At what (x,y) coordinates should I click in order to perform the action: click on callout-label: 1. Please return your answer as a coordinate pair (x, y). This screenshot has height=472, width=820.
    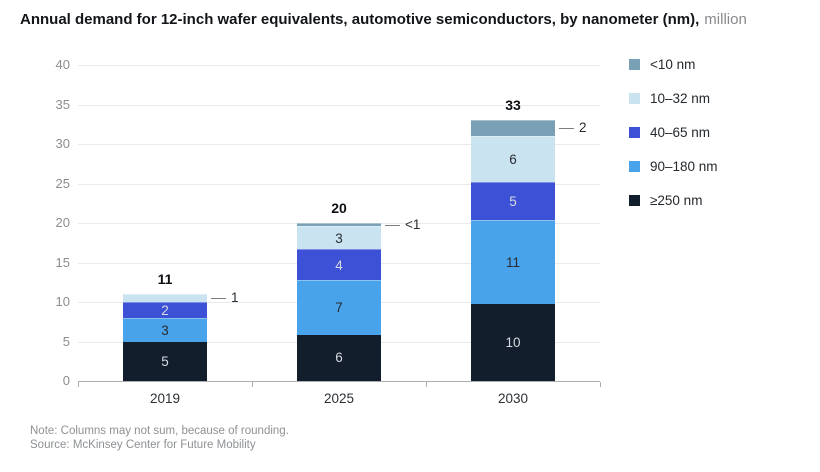
    Looking at the image, I should click on (235, 298).